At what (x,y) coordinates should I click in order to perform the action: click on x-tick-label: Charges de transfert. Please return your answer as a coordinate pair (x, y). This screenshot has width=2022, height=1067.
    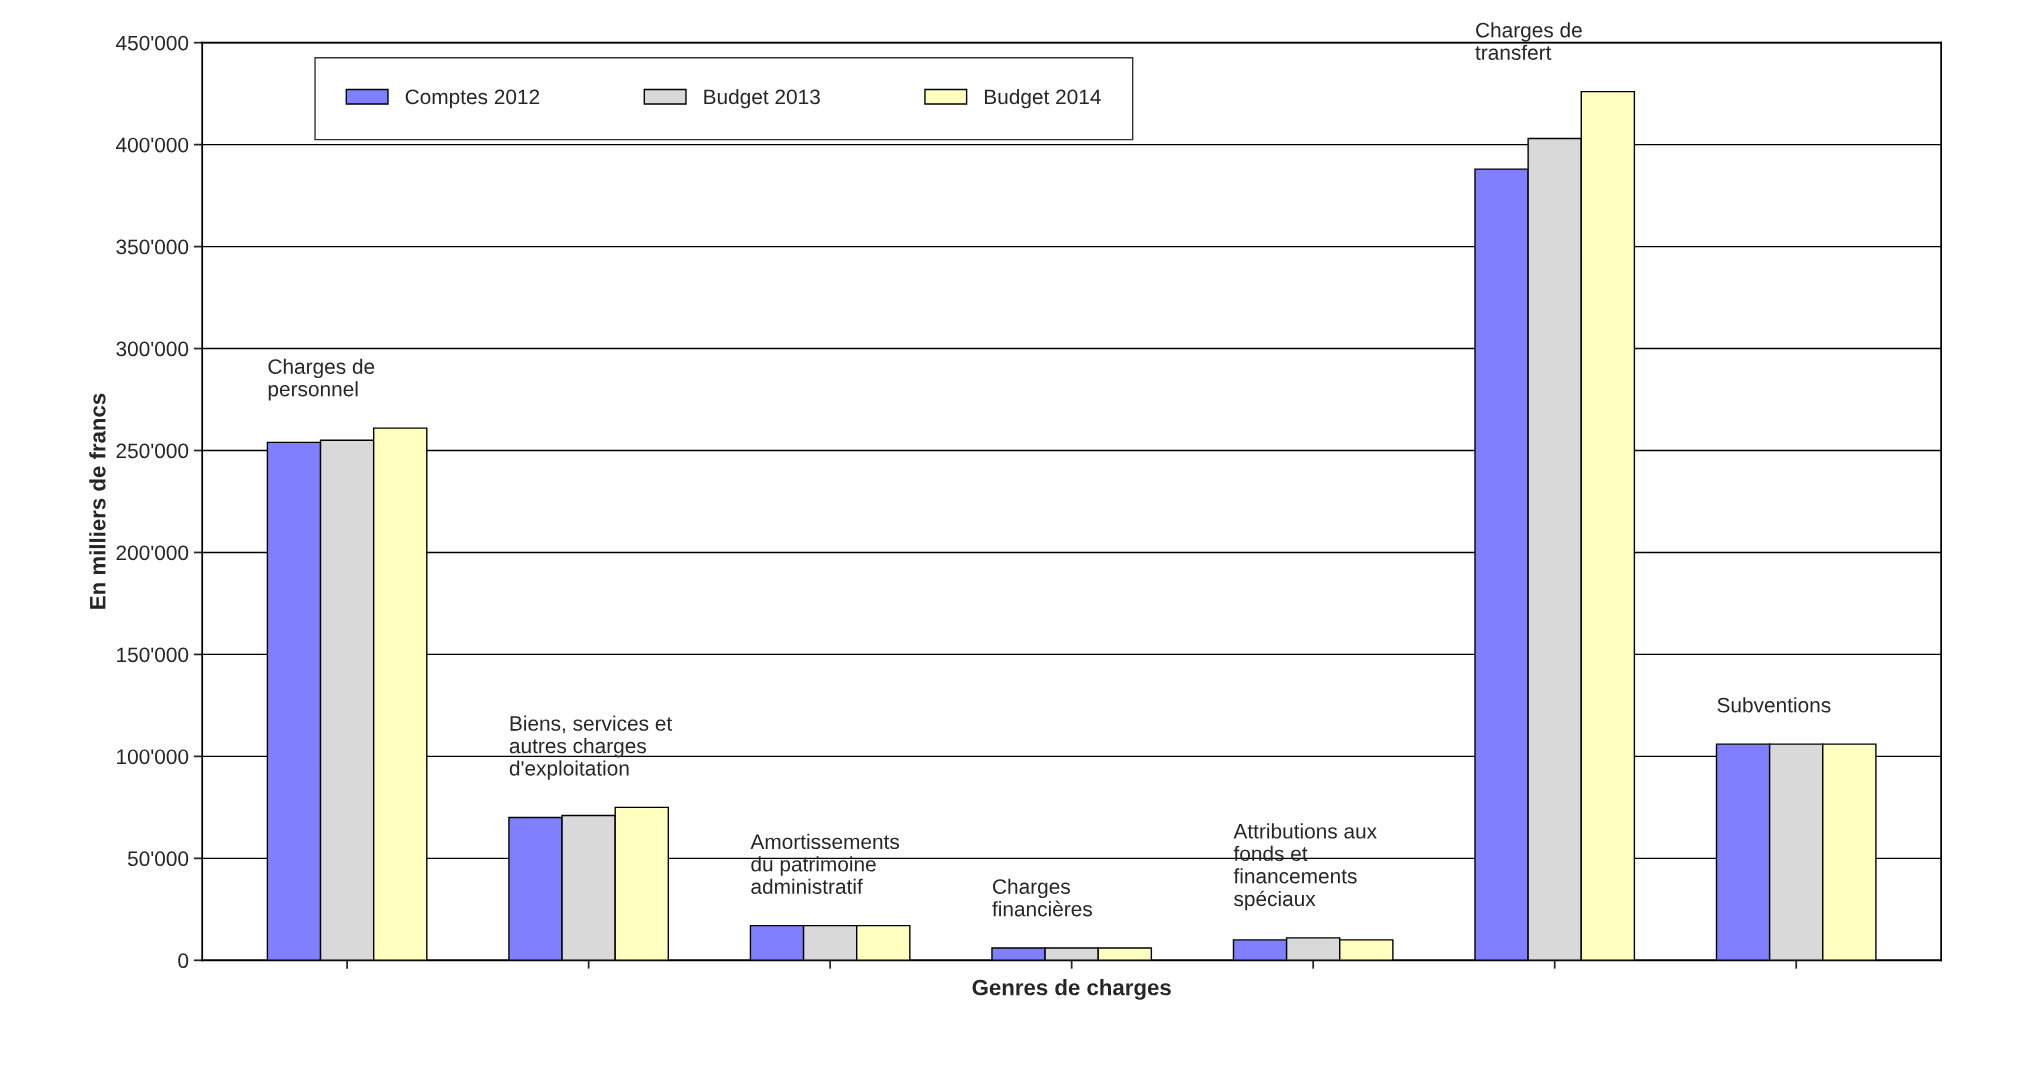
    Looking at the image, I should click on (1528, 41).